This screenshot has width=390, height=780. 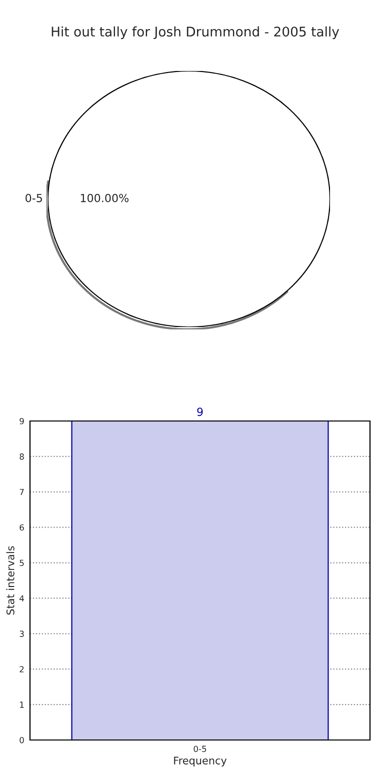 I want to click on y-tick-label: 5, so click(x=22, y=563).